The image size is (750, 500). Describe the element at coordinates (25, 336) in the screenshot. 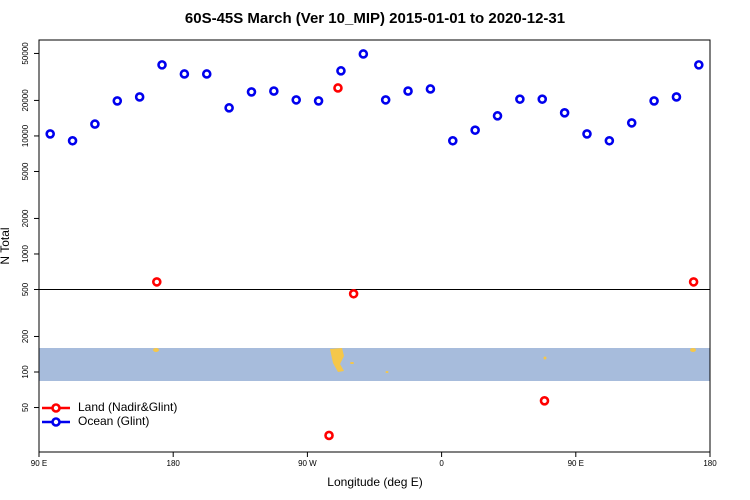

I see `y-tick-label: 200` at that location.